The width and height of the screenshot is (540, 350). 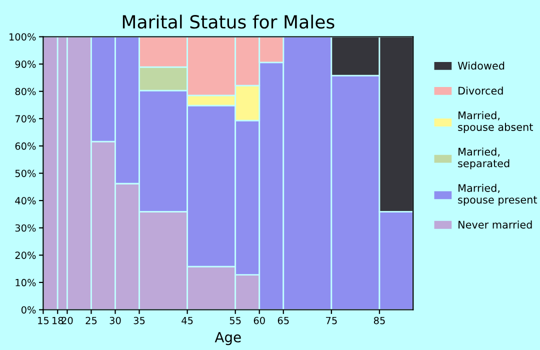 I want to click on y-tick-label: 100%, so click(x=23, y=37).